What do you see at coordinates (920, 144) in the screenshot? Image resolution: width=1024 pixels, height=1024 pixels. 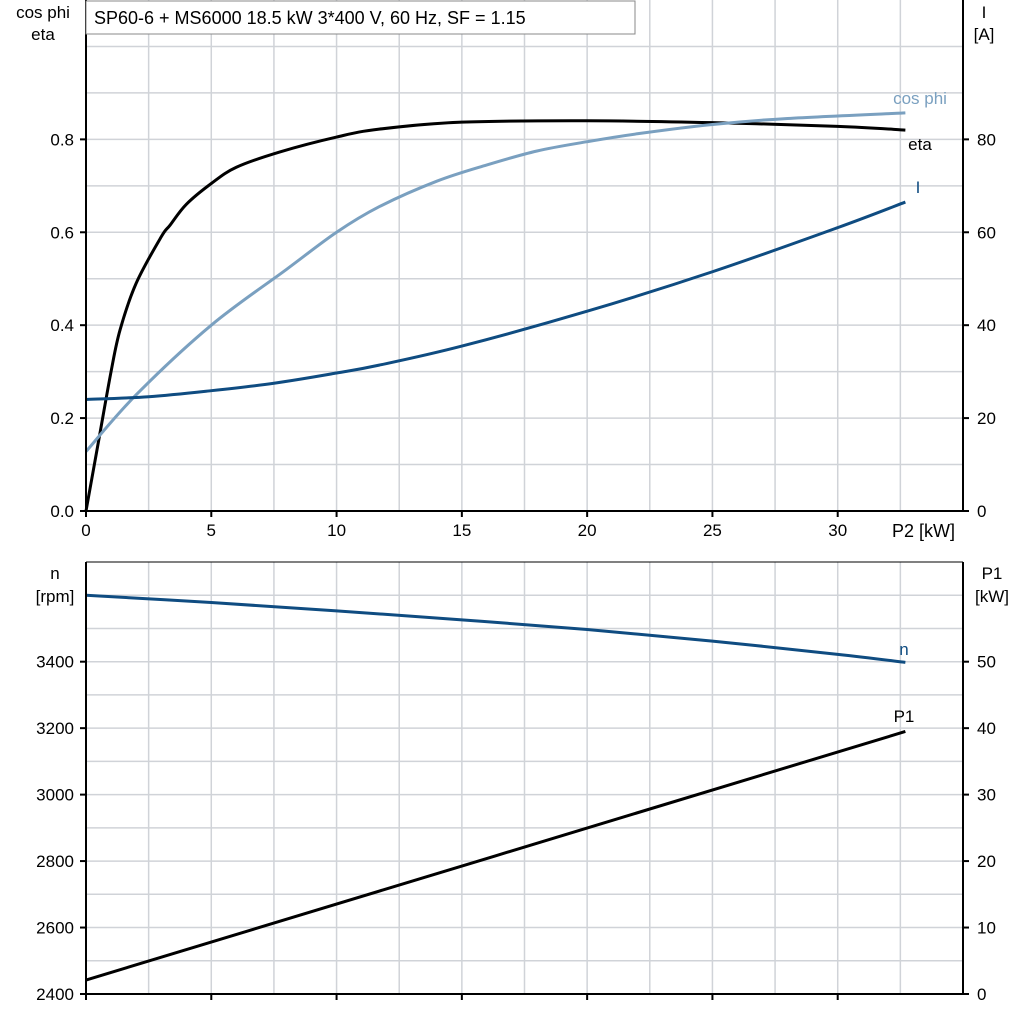 I see `series-label-eta: eta` at bounding box center [920, 144].